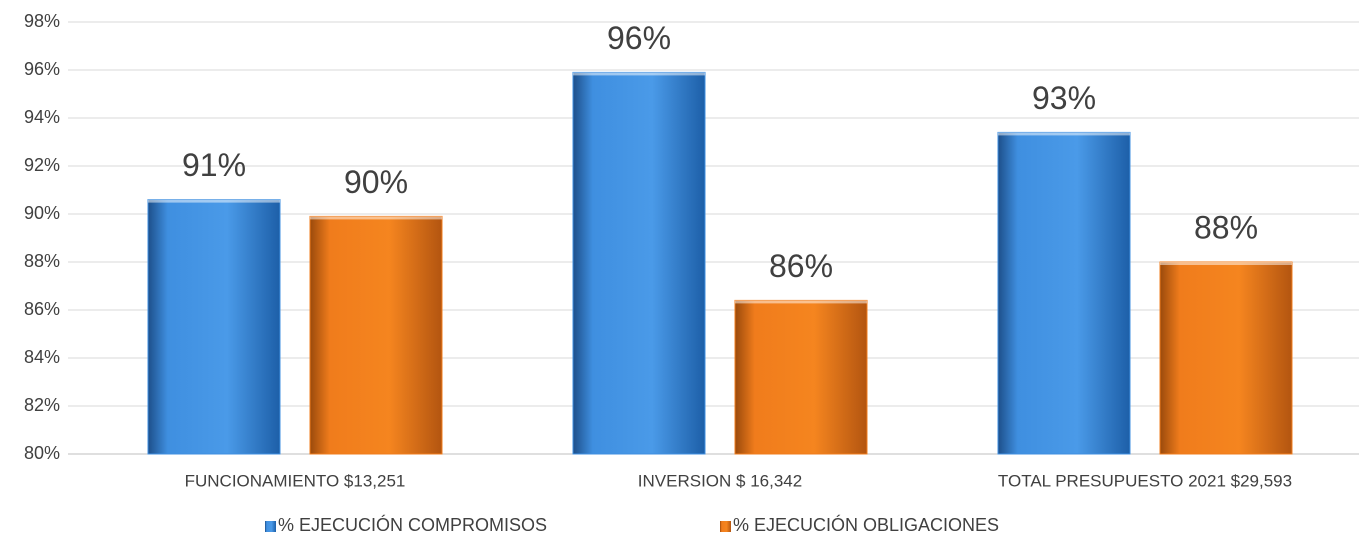 The height and width of the screenshot is (542, 1359). What do you see at coordinates (1226, 227) in the screenshot?
I see `data-label: 88%` at bounding box center [1226, 227].